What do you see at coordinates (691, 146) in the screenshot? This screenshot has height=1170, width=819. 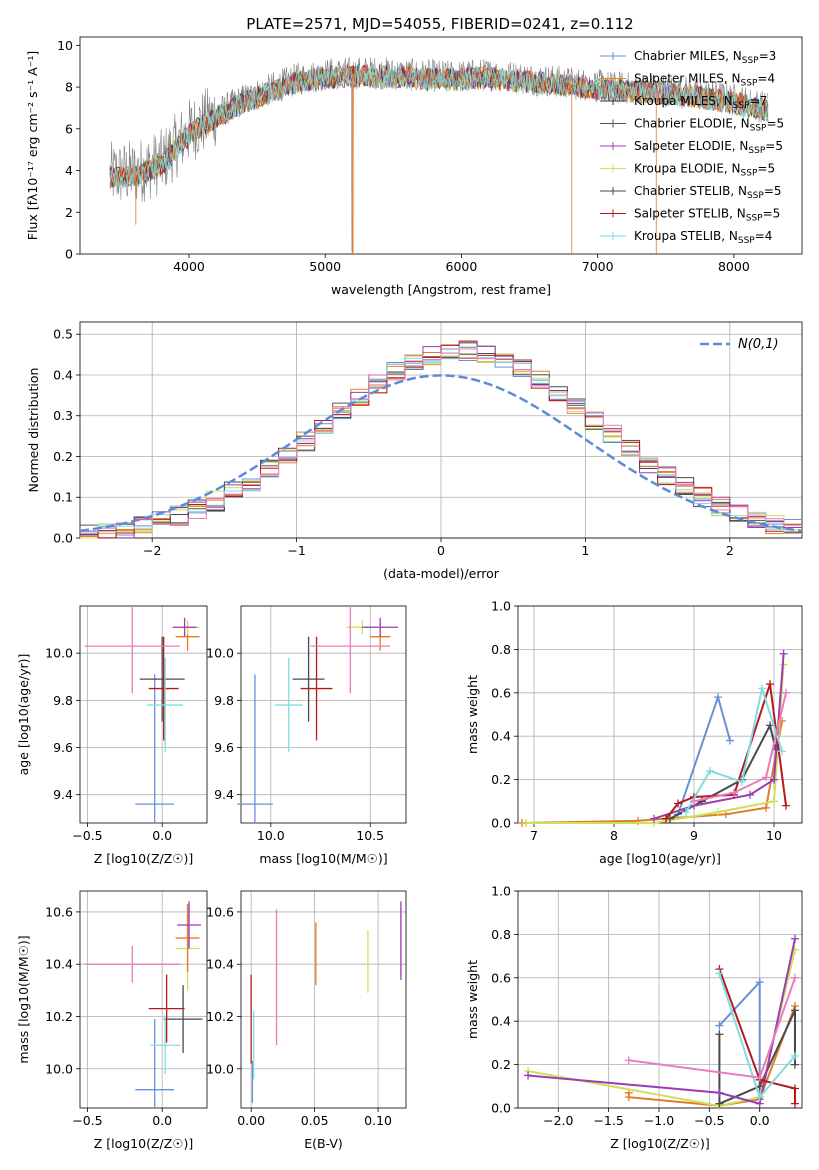 I see `legend-main: Salpeter ELODIE, N` at bounding box center [691, 146].